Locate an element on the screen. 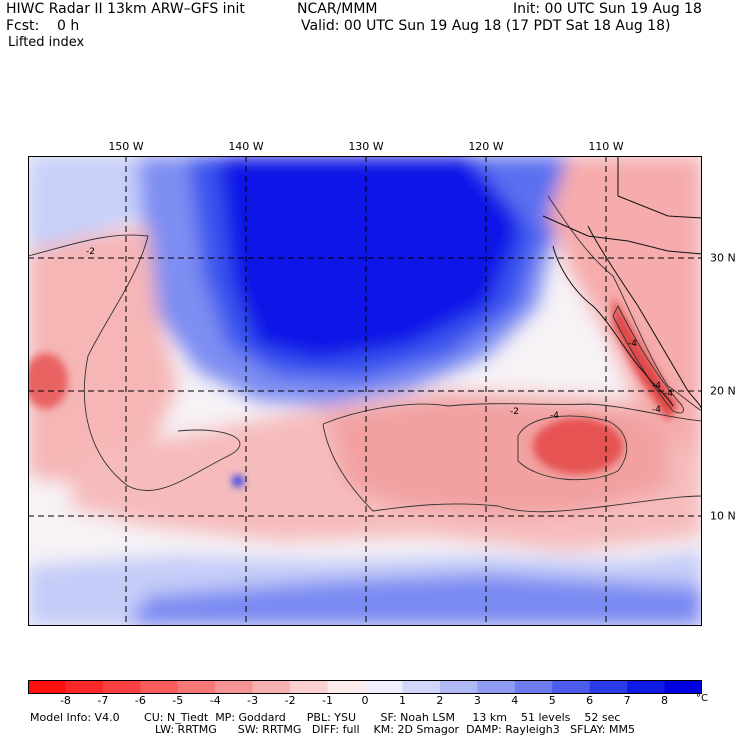  hawaii-red is located at coordinates (48, 381).